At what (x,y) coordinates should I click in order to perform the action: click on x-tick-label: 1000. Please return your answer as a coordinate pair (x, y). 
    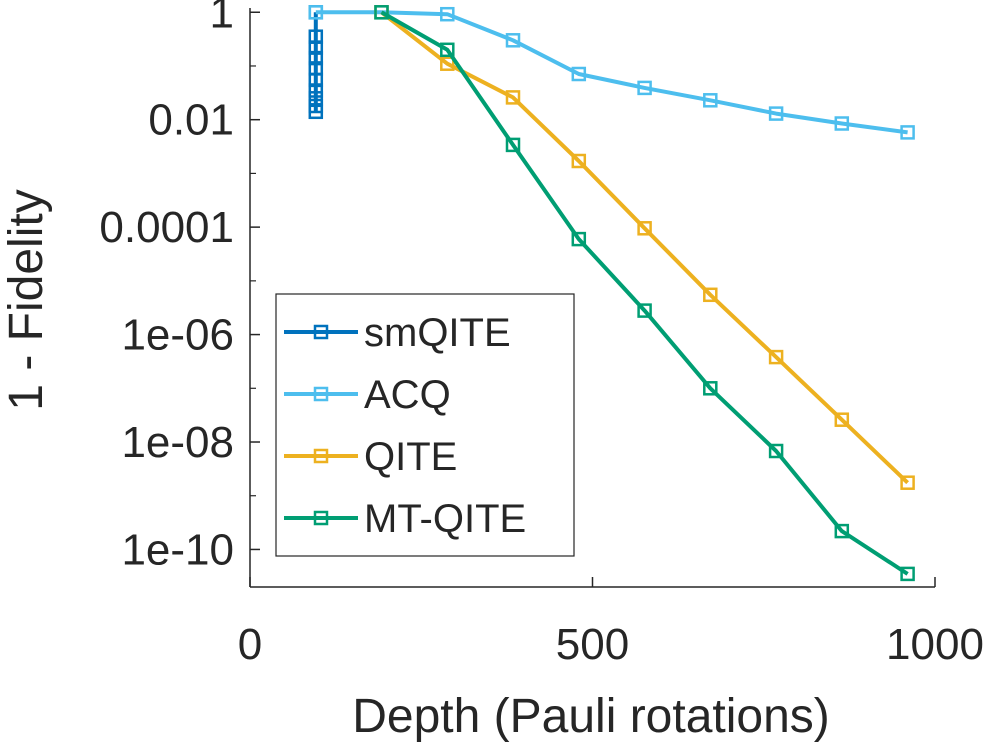
    Looking at the image, I should click on (935, 644).